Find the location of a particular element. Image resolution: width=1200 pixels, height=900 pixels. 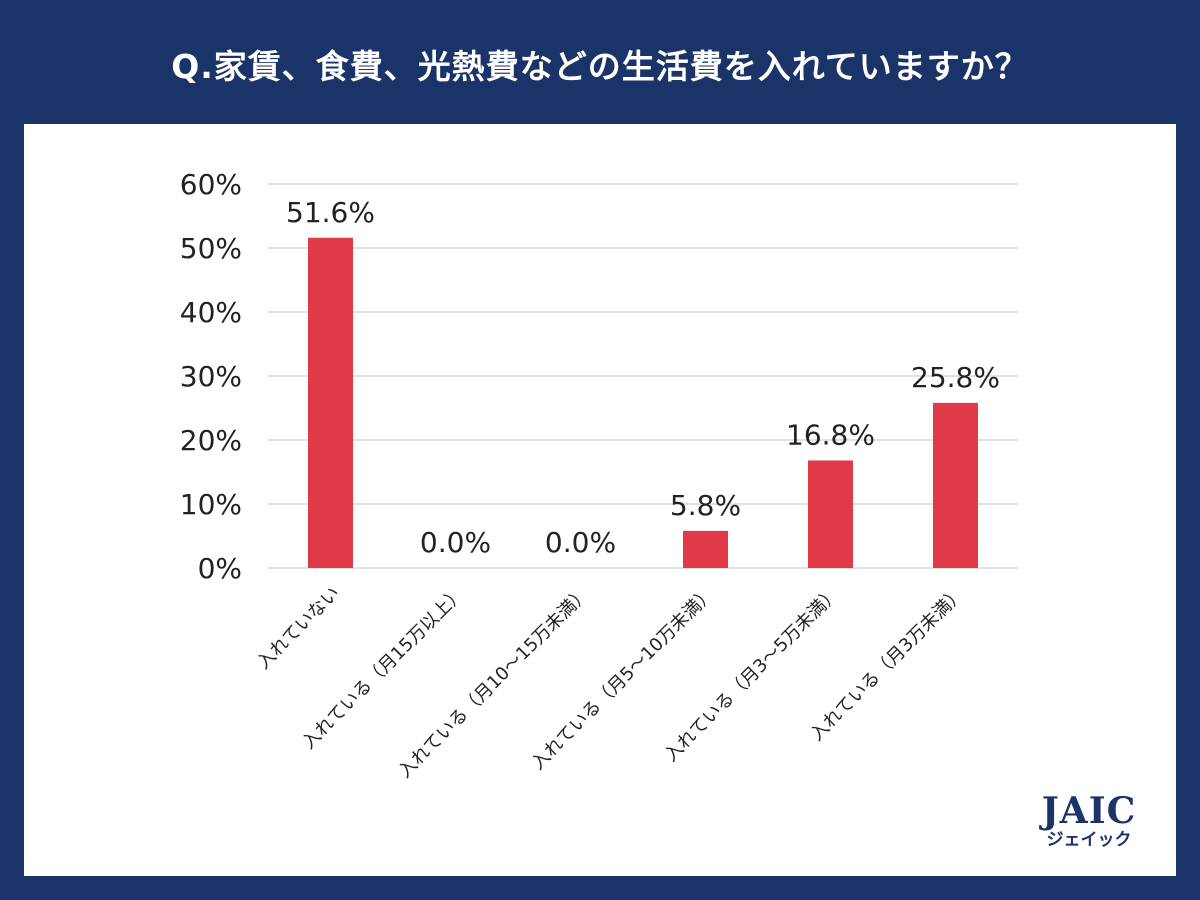

data-label: 5.8% is located at coordinates (705, 505).